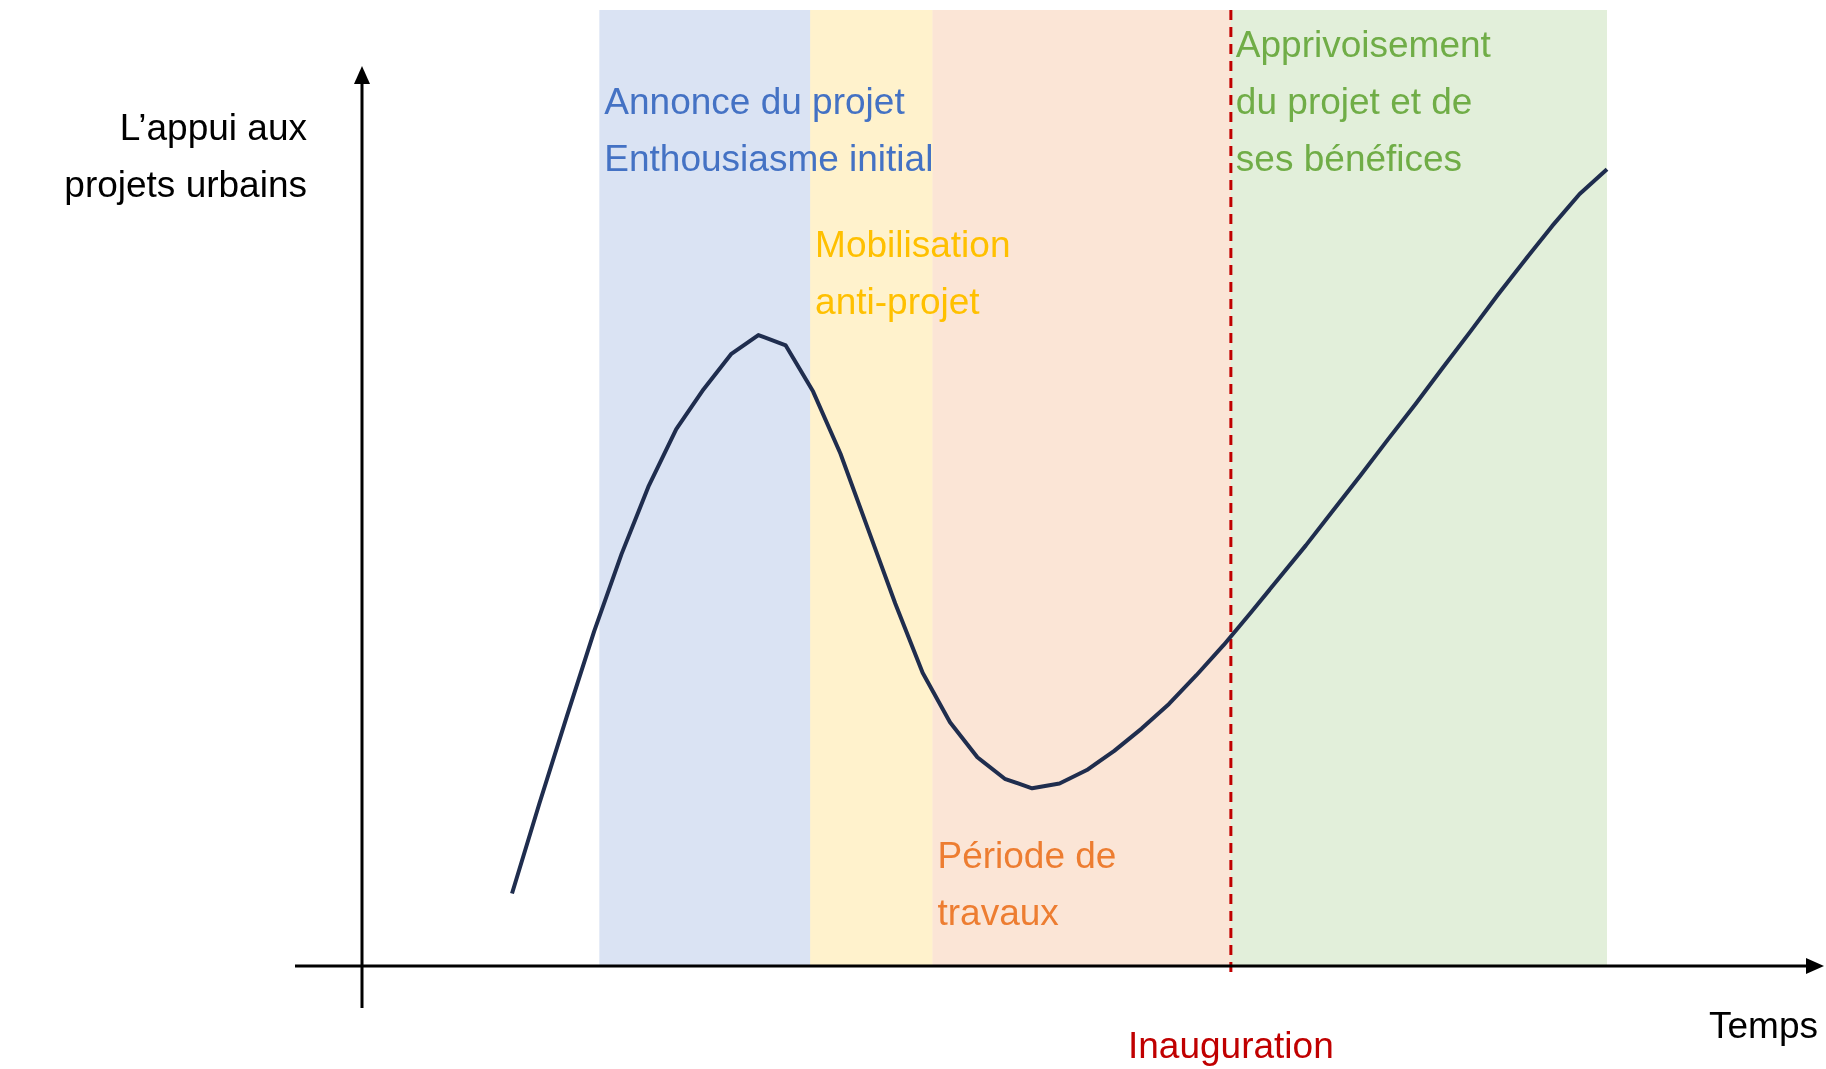 This screenshot has width=1826, height=1069. What do you see at coordinates (913, 273) in the screenshot?
I see `annotation: Mobilisation anti-projet` at bounding box center [913, 273].